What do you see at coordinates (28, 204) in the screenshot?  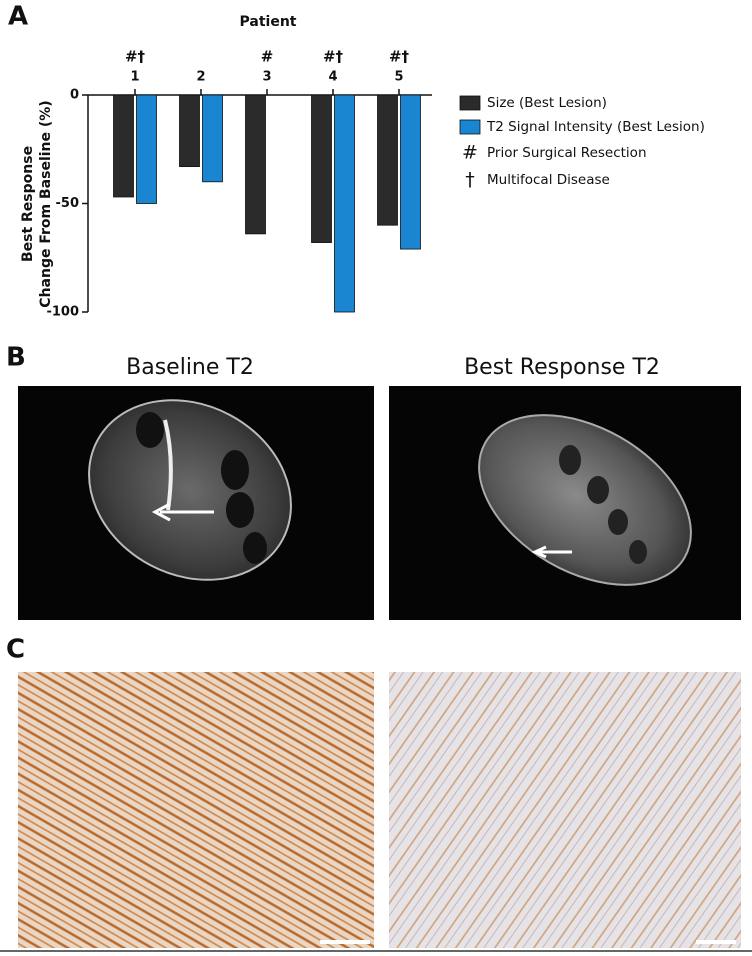 I see `y-axis-title: Best Response` at bounding box center [28, 204].